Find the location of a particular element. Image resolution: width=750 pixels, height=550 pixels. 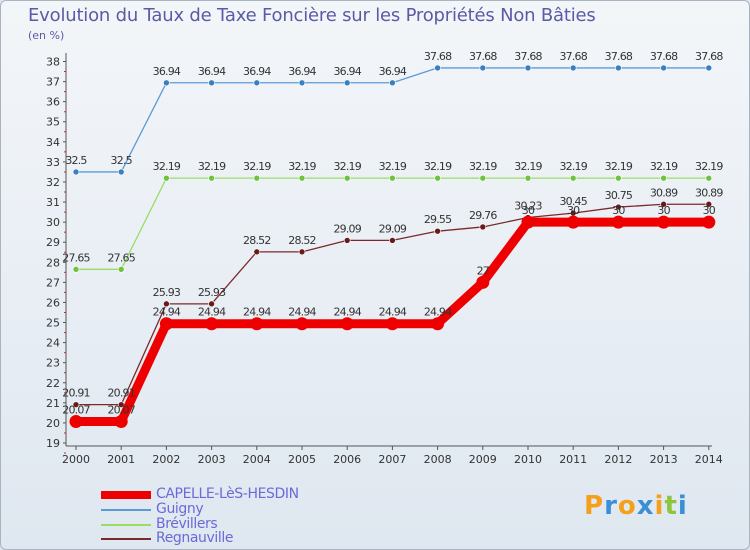

proxiti-logo: Proxiti is located at coordinates (636, 506).